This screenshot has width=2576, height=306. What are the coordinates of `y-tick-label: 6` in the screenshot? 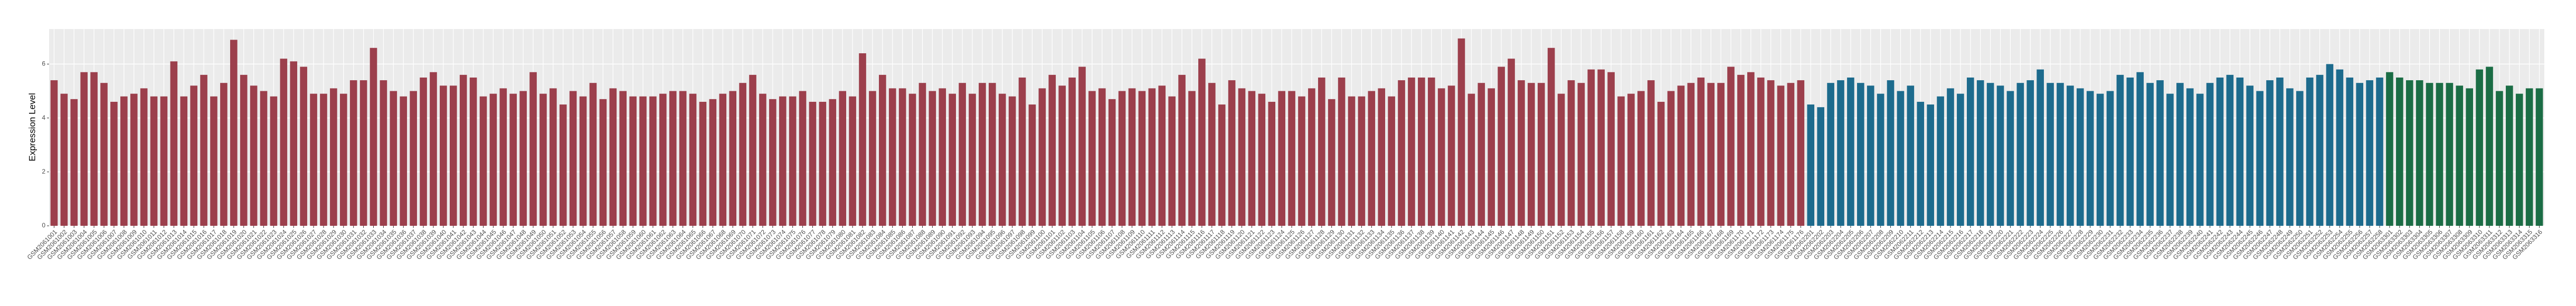 It's located at (43, 64).